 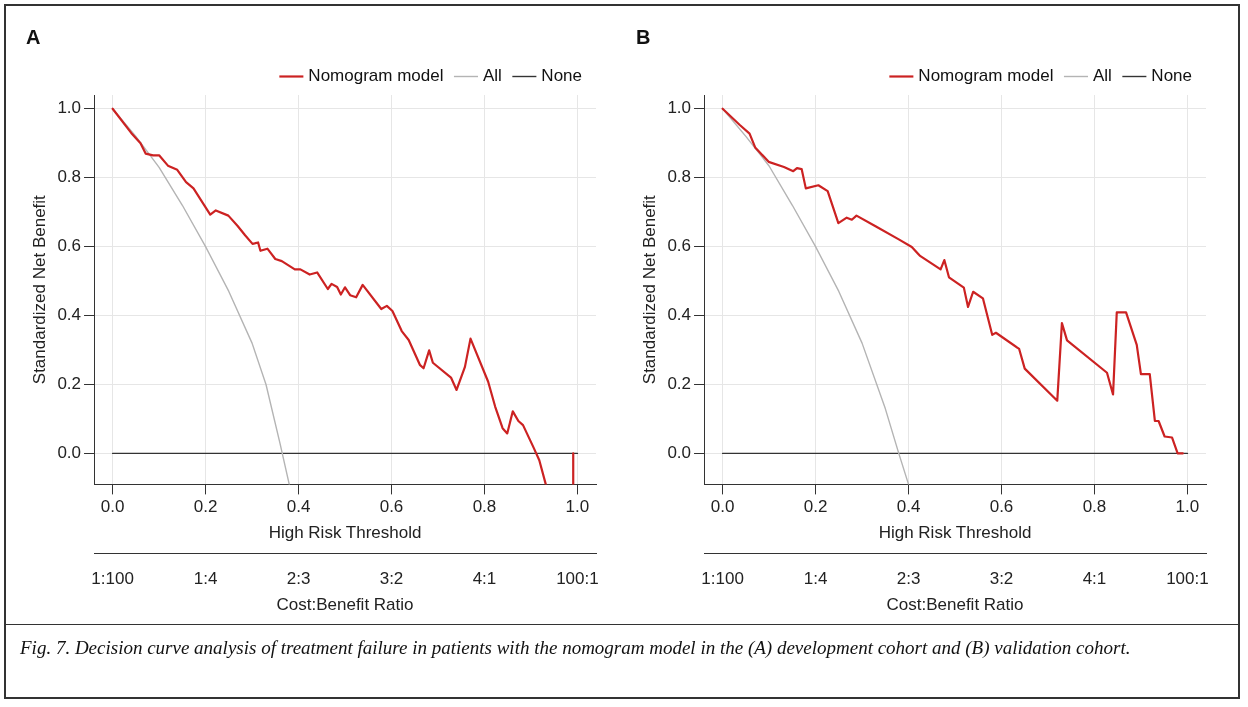 I want to click on chart-title: A, so click(x=33, y=36).